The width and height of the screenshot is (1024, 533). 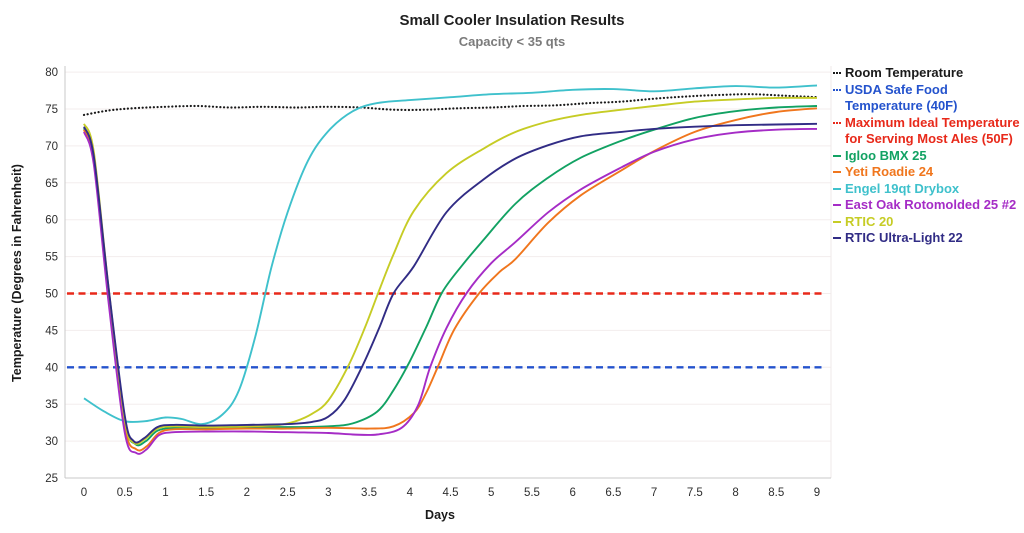 What do you see at coordinates (491, 493) in the screenshot?
I see `x-tick-label: 5` at bounding box center [491, 493].